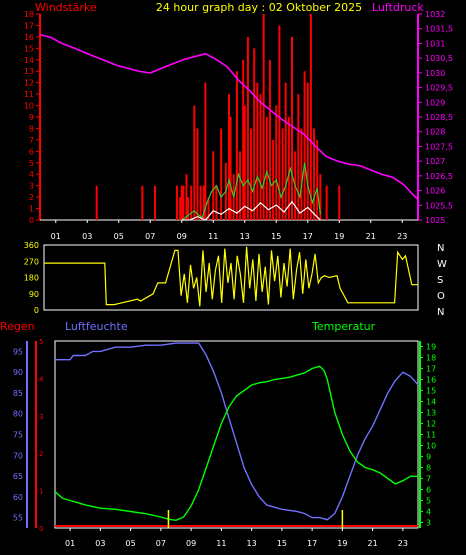 This screenshot has height=555, width=466. What do you see at coordinates (259, 7) in the screenshot?
I see `chart-title: 24 hour graph day : 02 Oktober 2025` at bounding box center [259, 7].